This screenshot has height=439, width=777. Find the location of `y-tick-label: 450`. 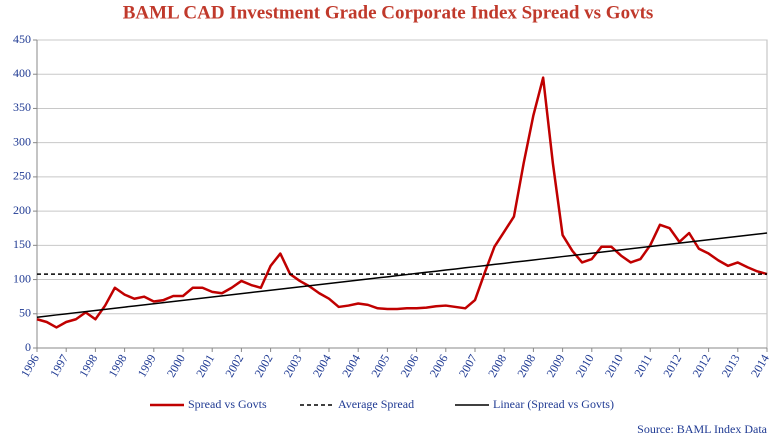

y-tick-label: 450 is located at coordinates (22, 39).